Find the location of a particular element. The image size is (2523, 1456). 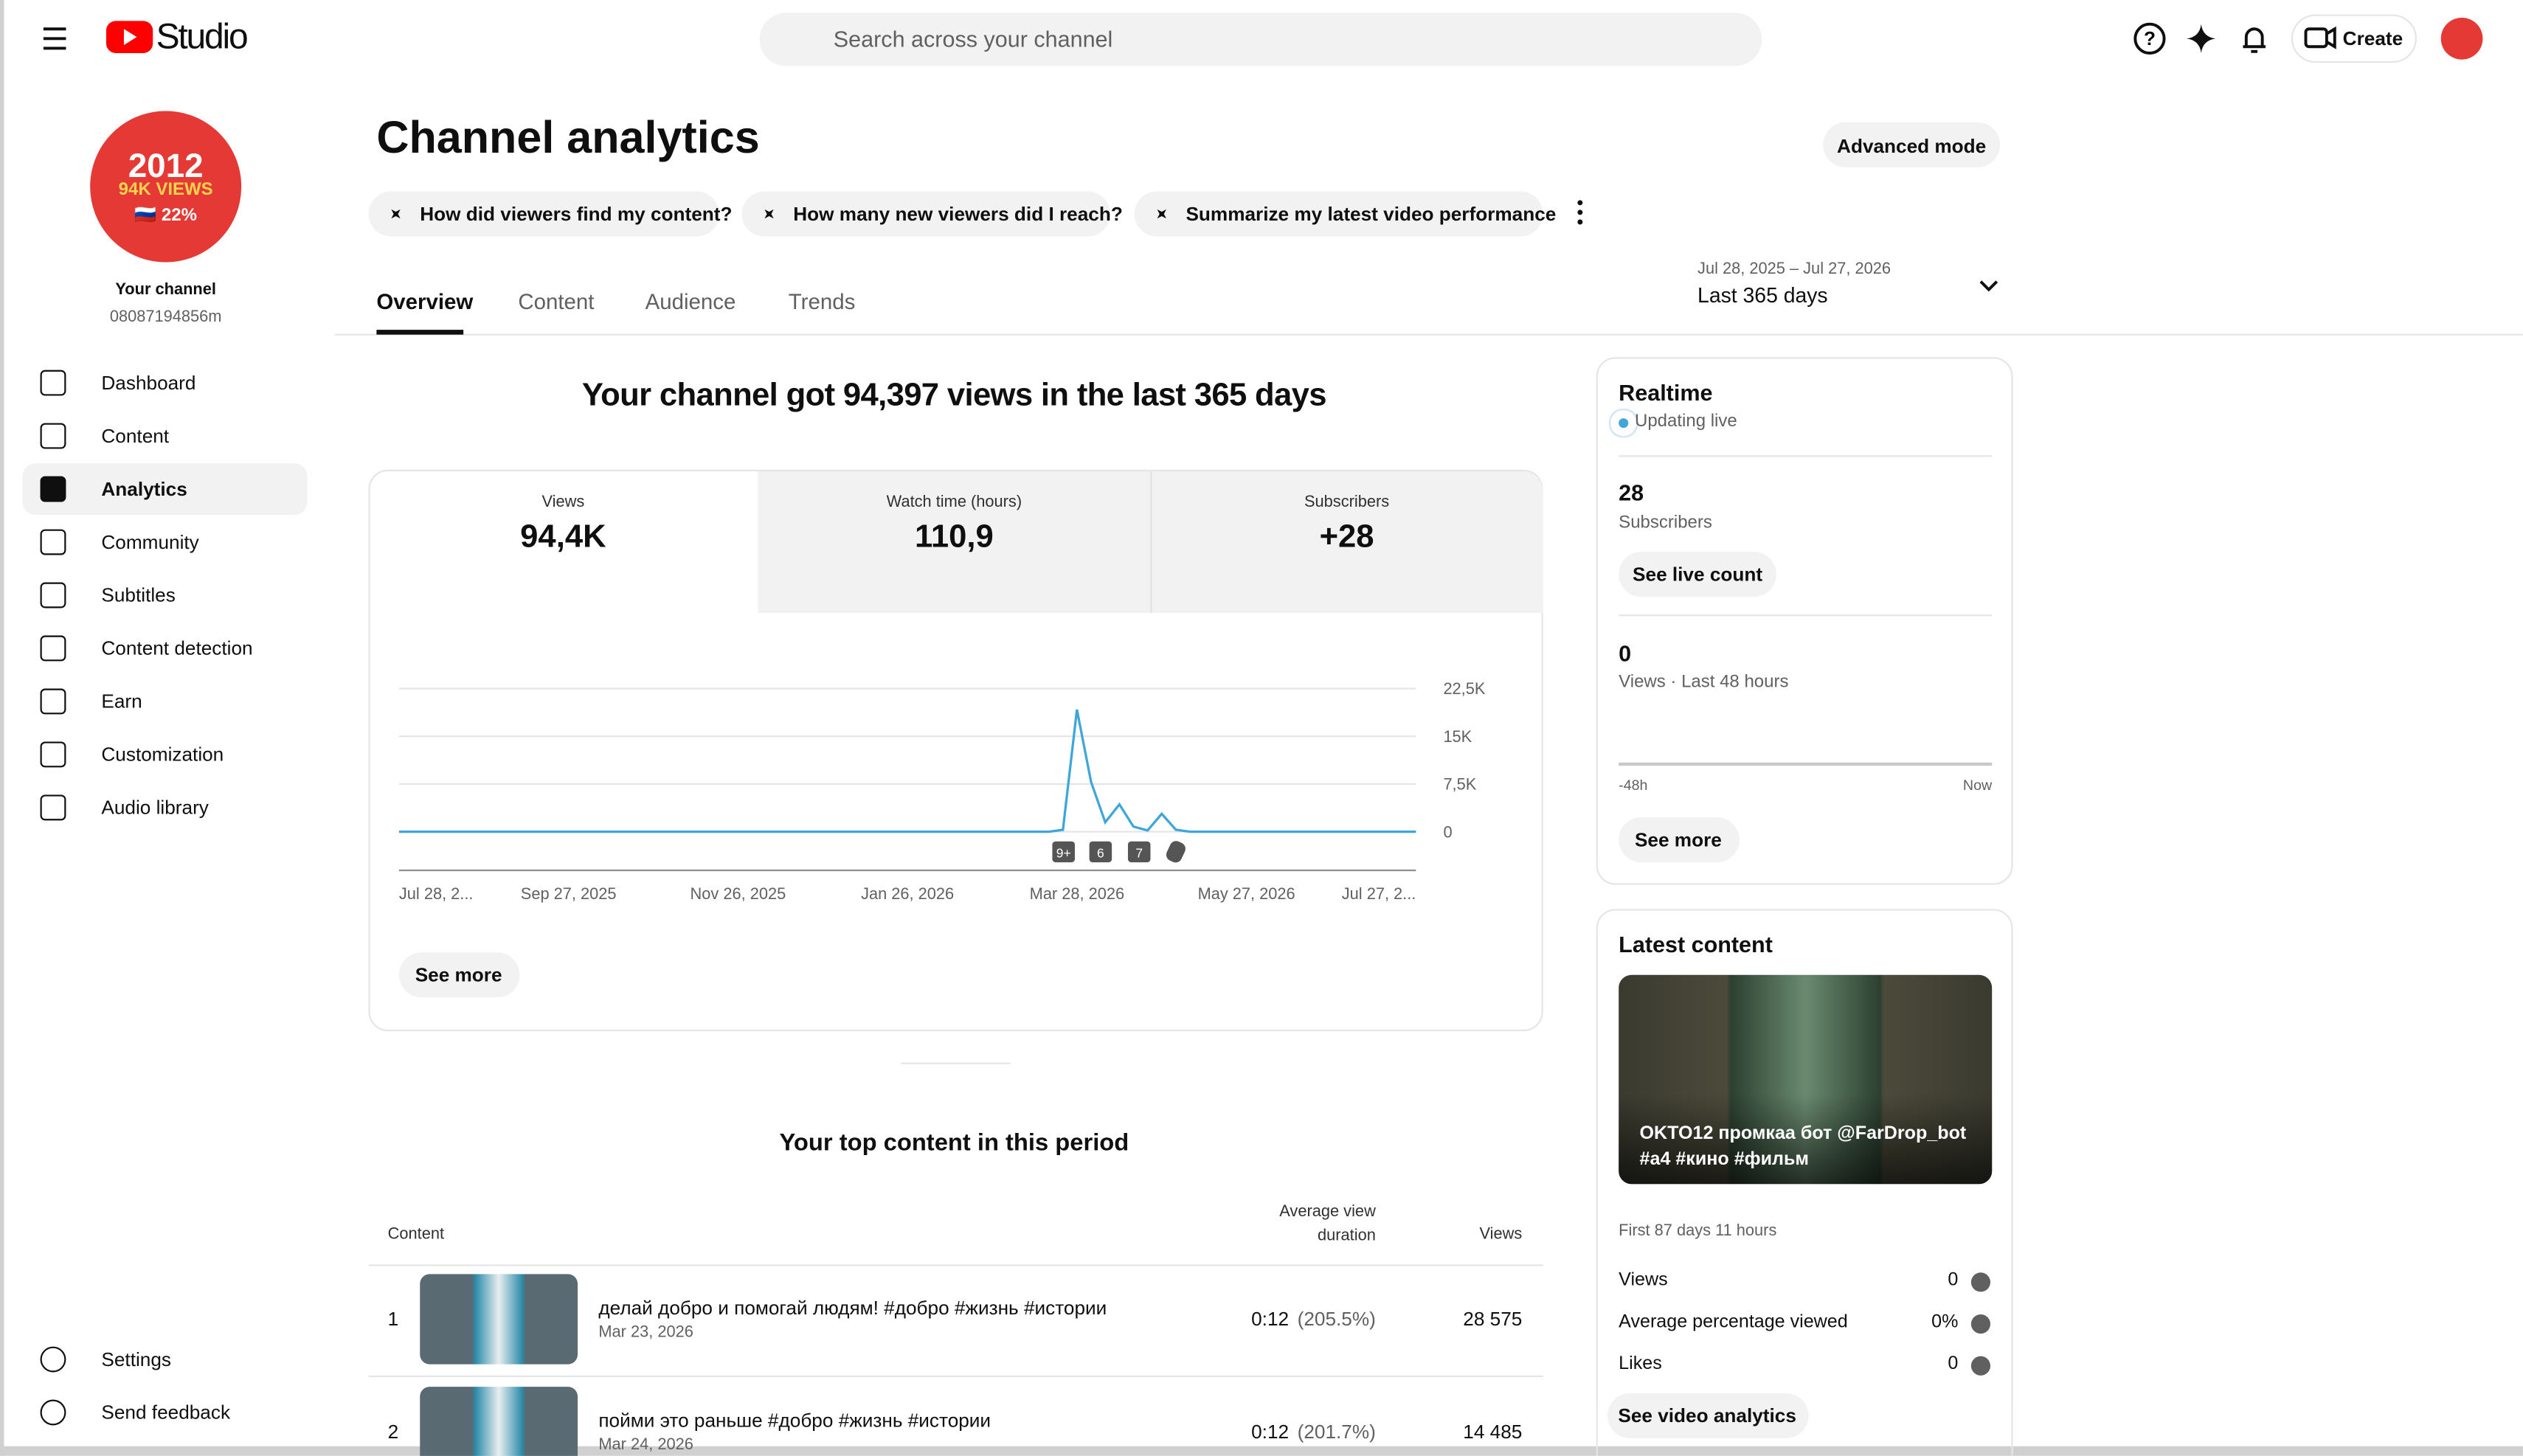

nav-item: Customization is located at coordinates (162, 754).